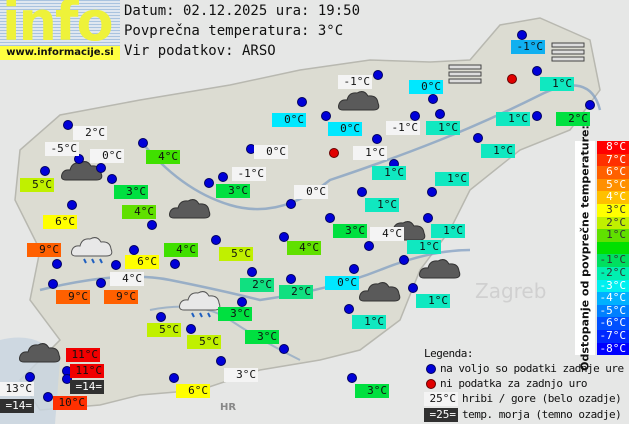 The width and height of the screenshot is (629, 424). I want to click on scale-step: -3°C, so click(613, 286).